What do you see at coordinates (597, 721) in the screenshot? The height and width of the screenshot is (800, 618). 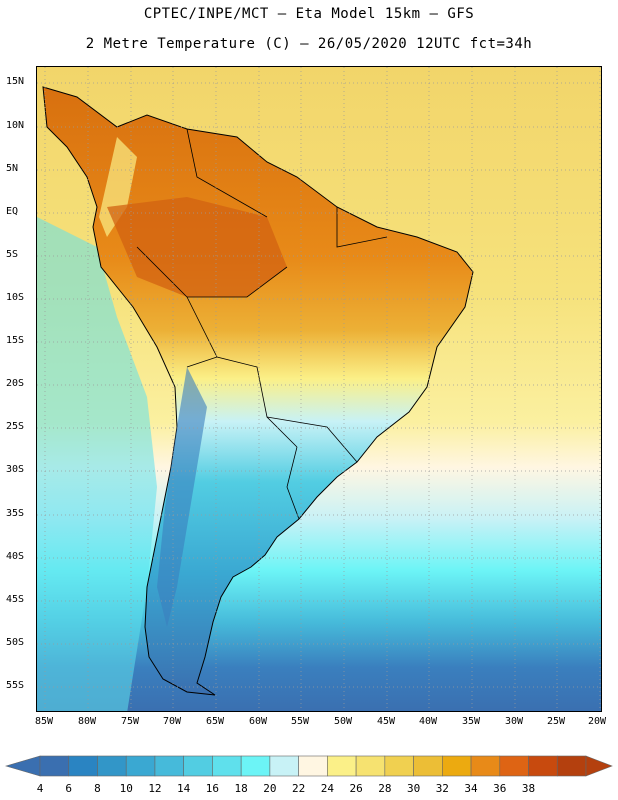 I see `lon-label: 20W` at bounding box center [597, 721].